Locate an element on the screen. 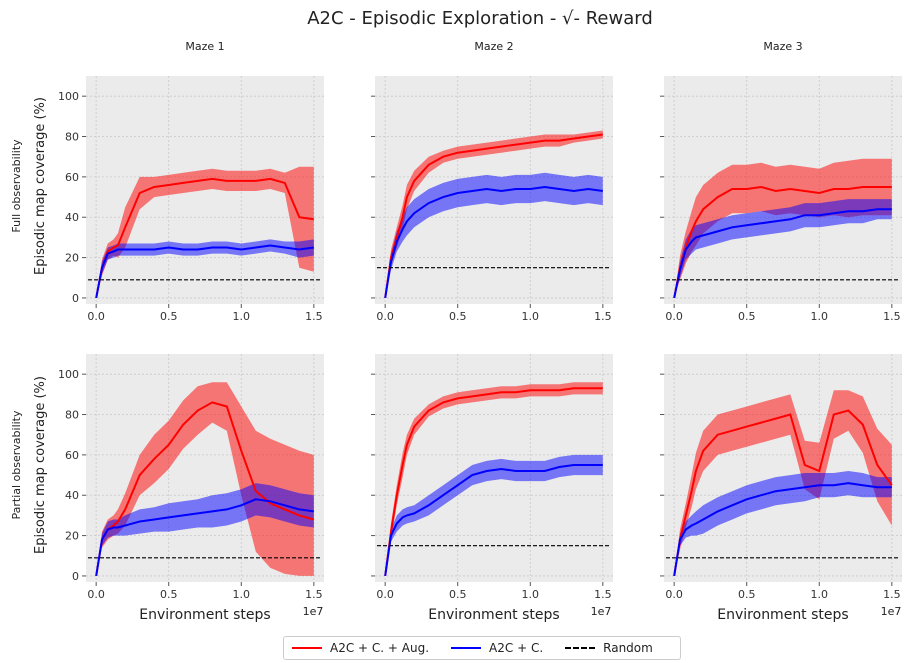 The width and height of the screenshot is (906, 663). panel-1-2: 0.0 0.5 1.0 1.5 is located at coordinates (492, 199).